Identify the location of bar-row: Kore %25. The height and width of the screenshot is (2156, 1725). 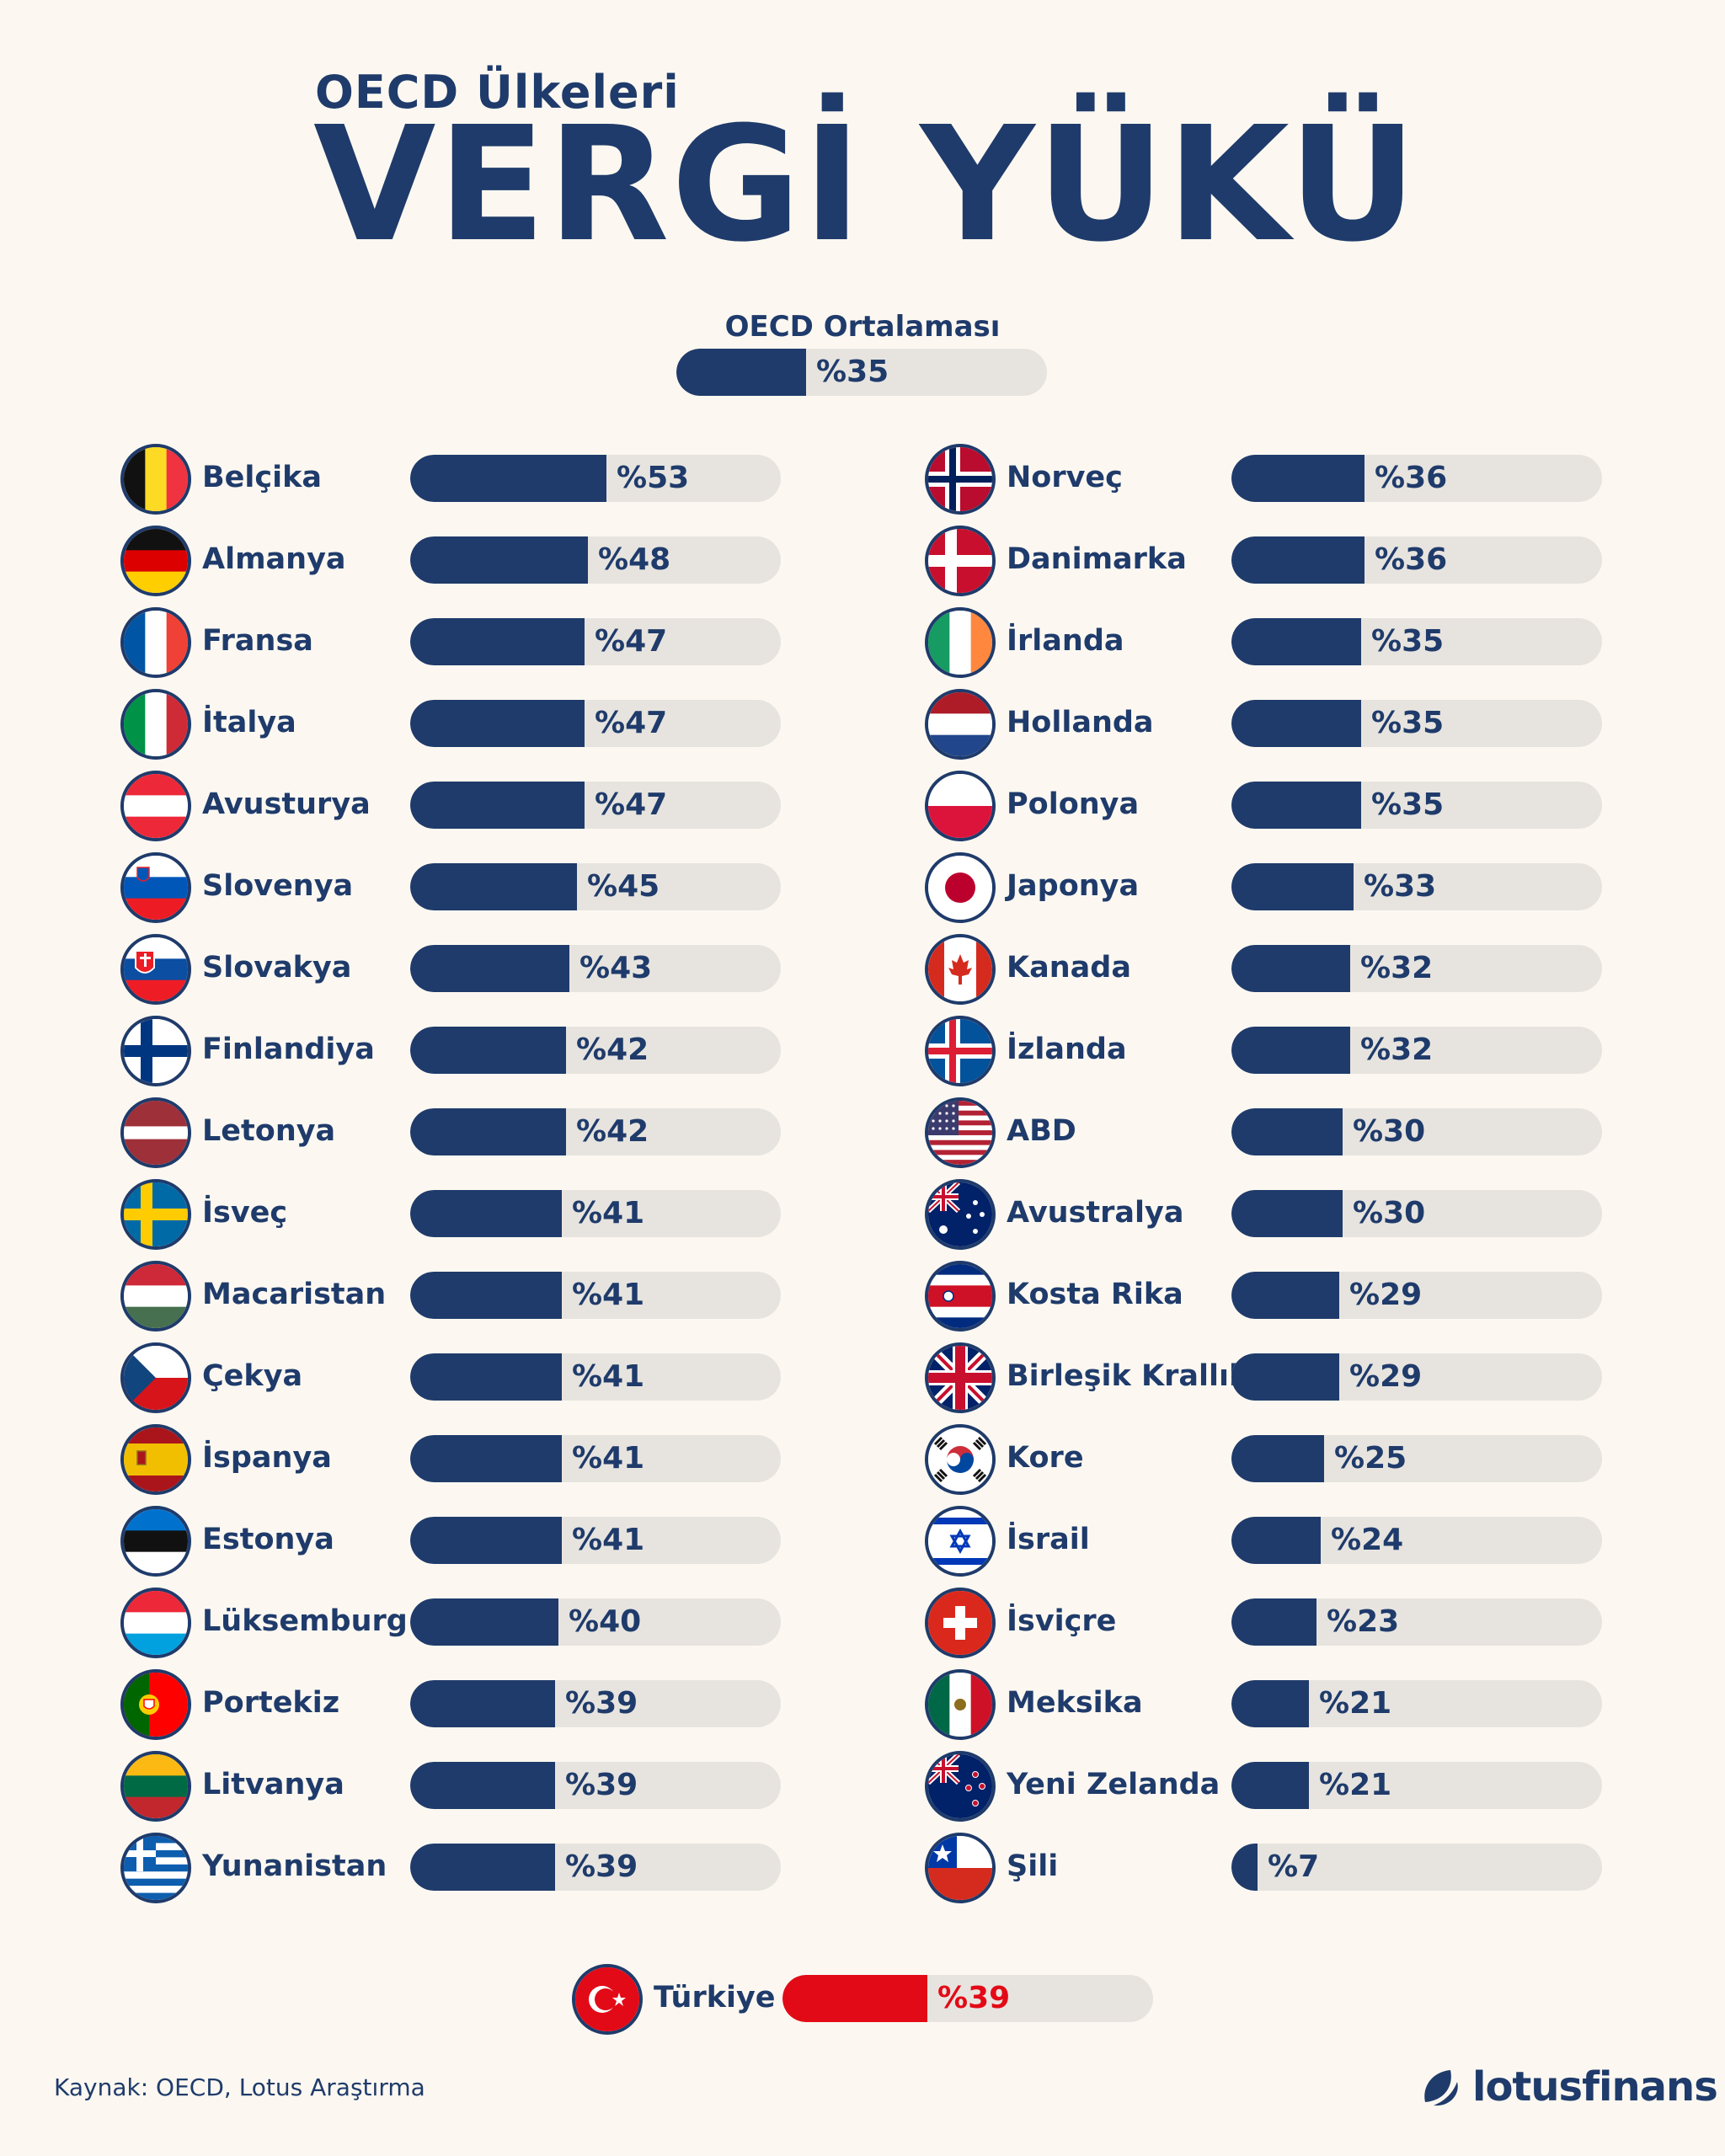
(1263, 1459).